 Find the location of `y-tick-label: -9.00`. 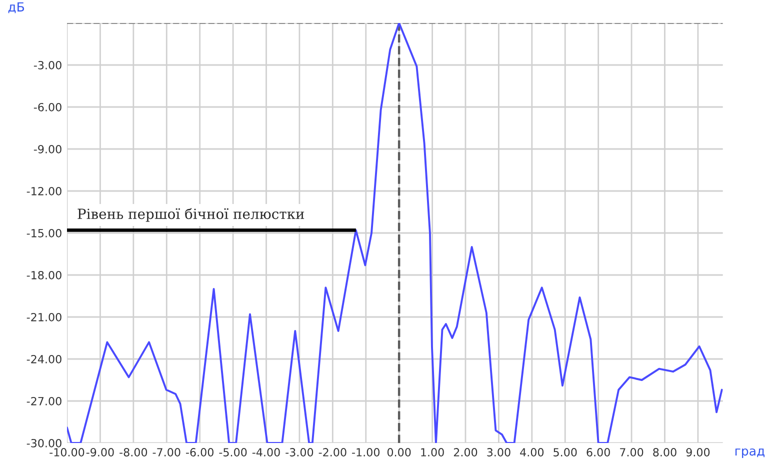

y-tick-label: -9.00 is located at coordinates (48, 149).